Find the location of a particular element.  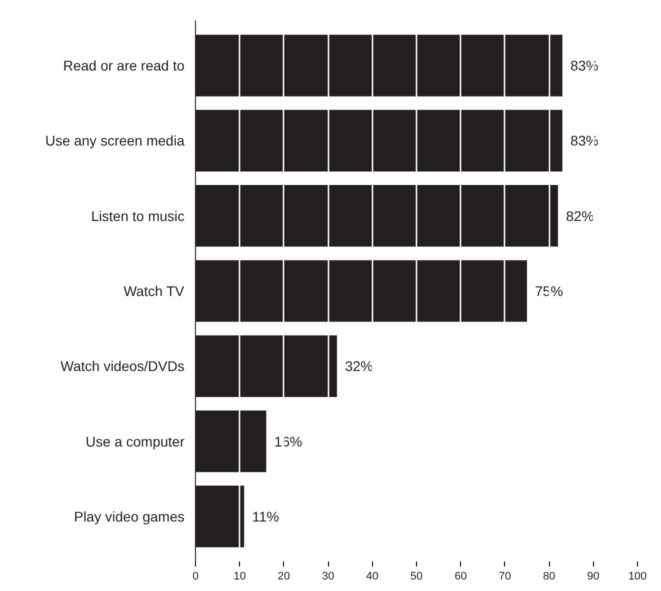

y-tick-label: Use any screen media is located at coordinates (115, 140).